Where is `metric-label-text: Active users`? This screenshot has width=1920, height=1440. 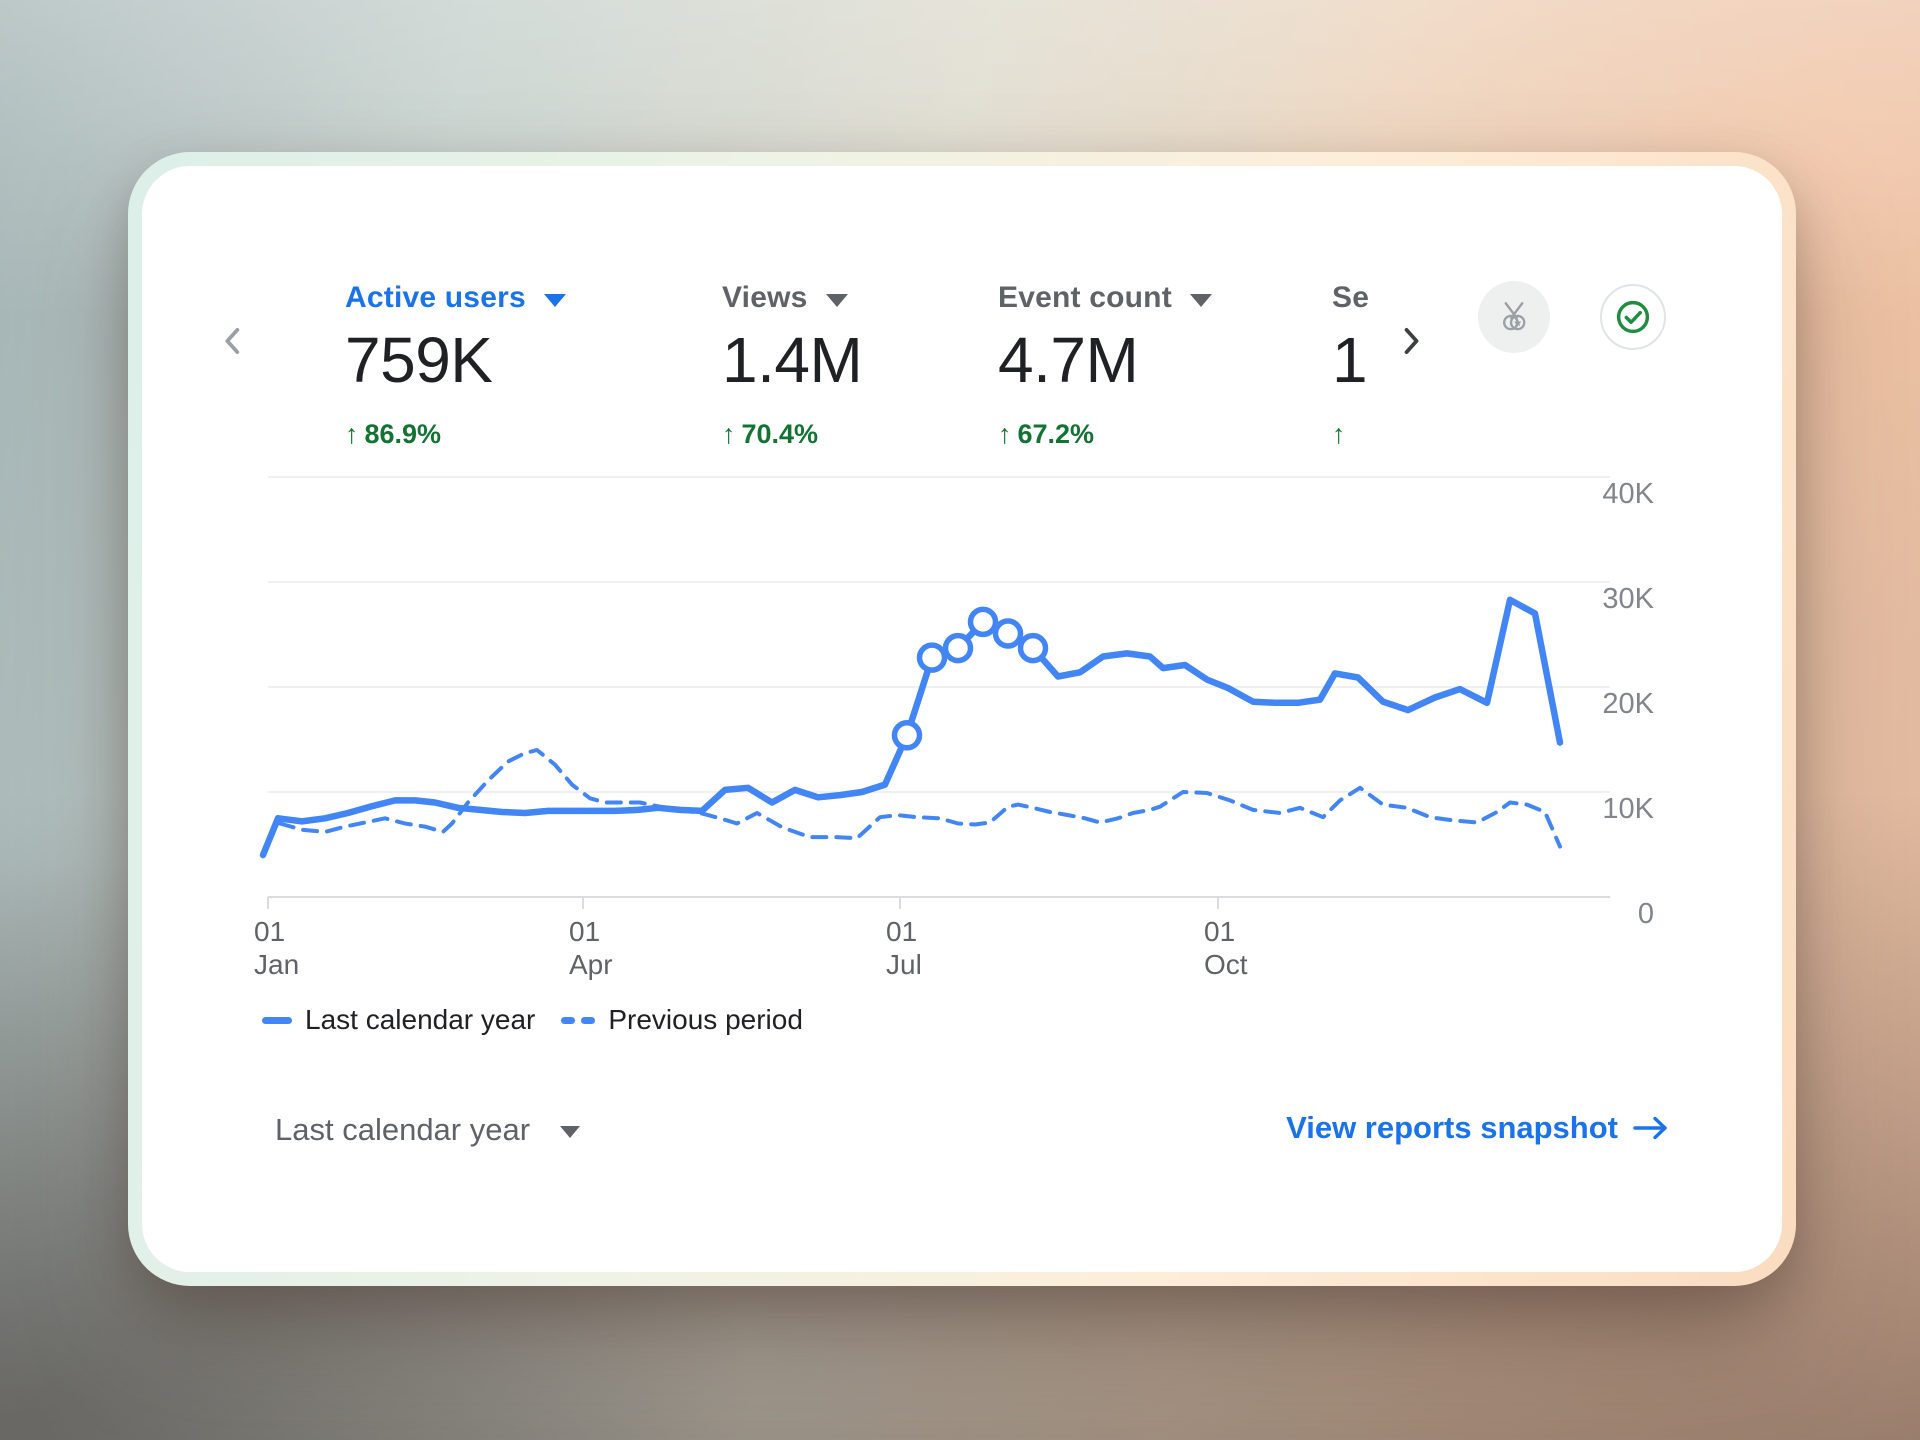 metric-label-text: Active users is located at coordinates (435, 297).